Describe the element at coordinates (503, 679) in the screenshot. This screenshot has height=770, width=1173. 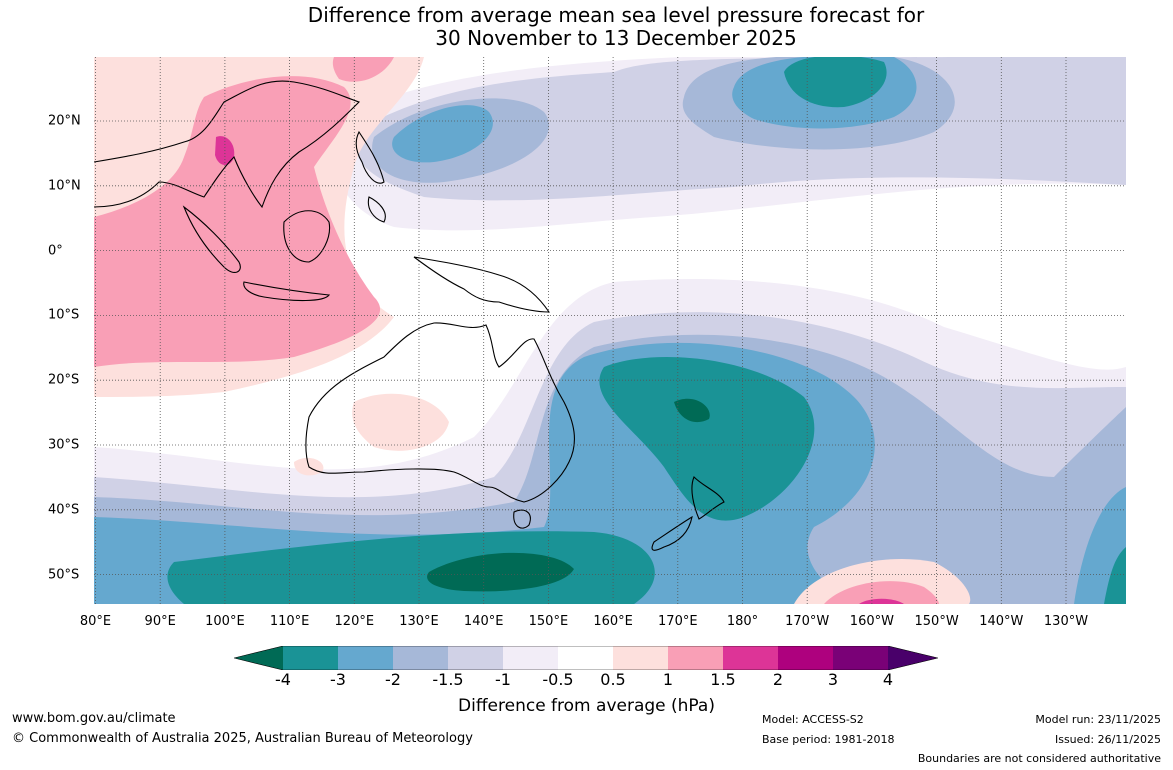
I see `colorbar-label: -1` at that location.